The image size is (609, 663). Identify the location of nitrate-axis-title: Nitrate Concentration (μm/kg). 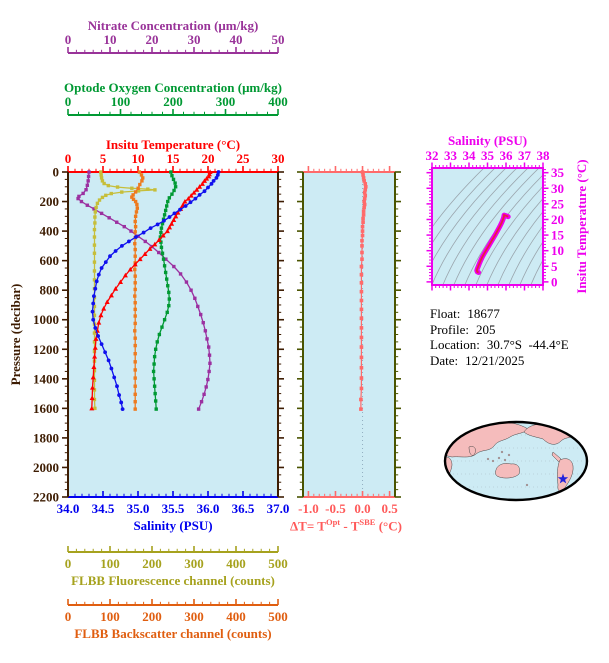
(173, 25).